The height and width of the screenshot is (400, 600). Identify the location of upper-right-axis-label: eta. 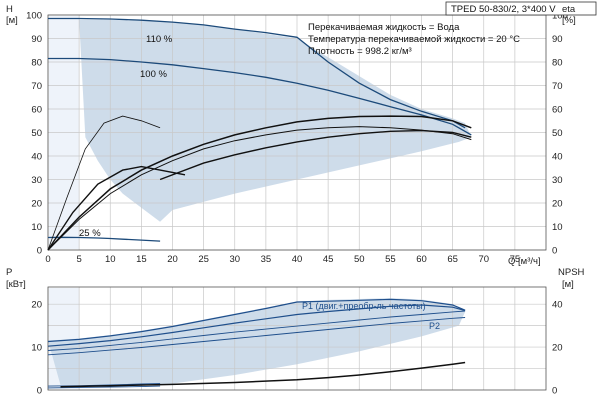
(569, 9).